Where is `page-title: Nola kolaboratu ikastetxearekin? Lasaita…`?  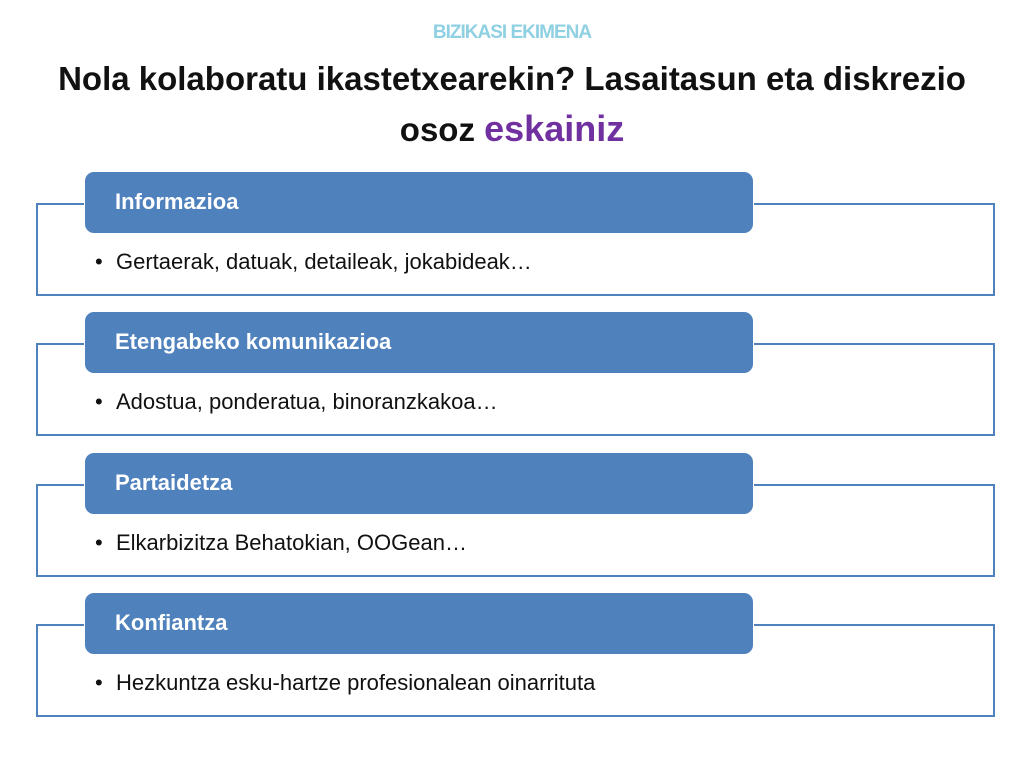 page-title: Nola kolaboratu ikastetxearekin? Lasaita… is located at coordinates (512, 104).